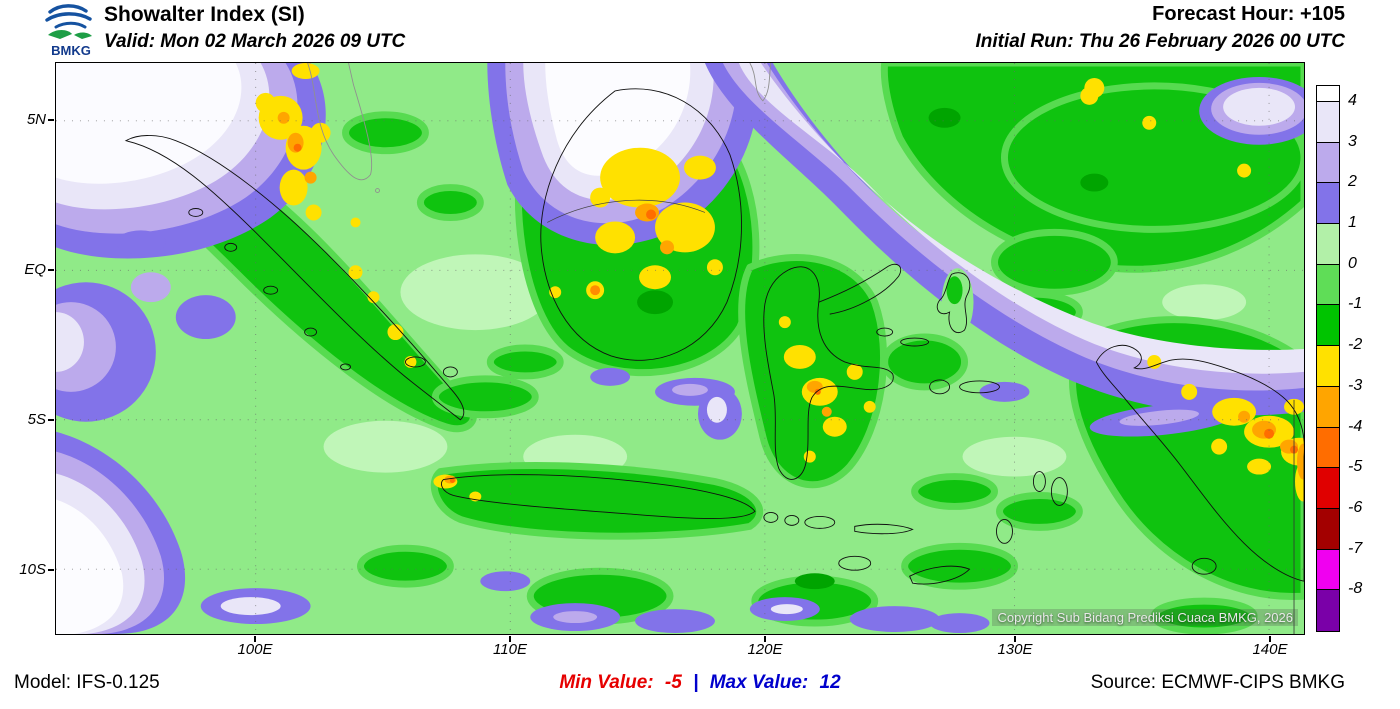 The image size is (1400, 709). I want to click on model-info: Model: IFS-0.125, so click(87, 682).